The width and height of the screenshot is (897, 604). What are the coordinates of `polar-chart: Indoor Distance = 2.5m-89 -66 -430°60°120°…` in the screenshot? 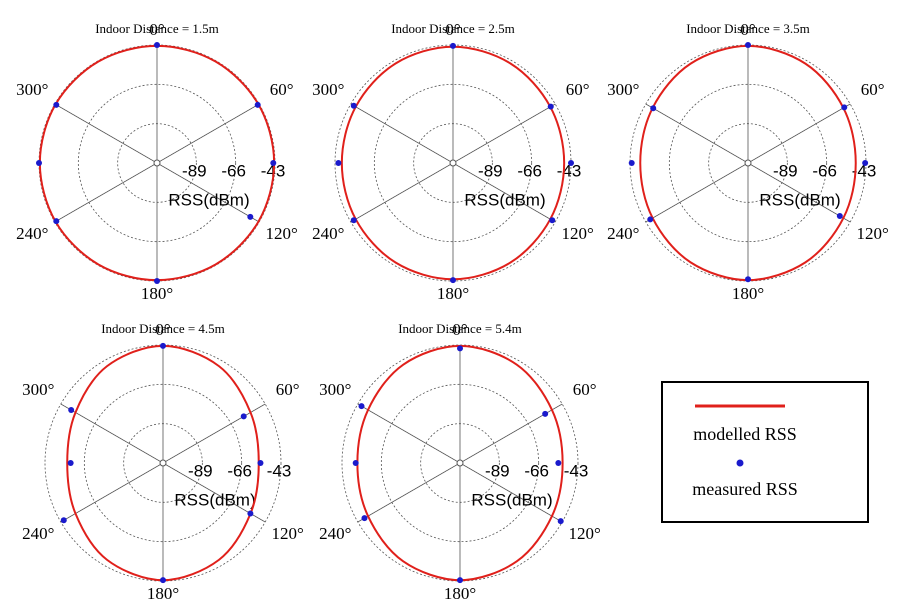 It's located at (453, 161).